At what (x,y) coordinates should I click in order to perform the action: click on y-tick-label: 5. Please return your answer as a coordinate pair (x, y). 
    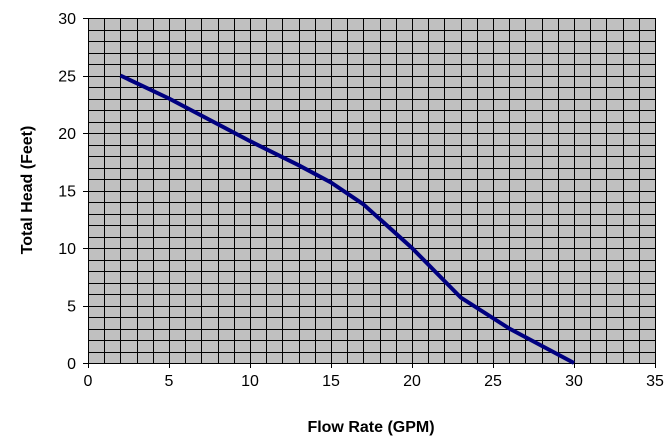
    Looking at the image, I should click on (71, 307).